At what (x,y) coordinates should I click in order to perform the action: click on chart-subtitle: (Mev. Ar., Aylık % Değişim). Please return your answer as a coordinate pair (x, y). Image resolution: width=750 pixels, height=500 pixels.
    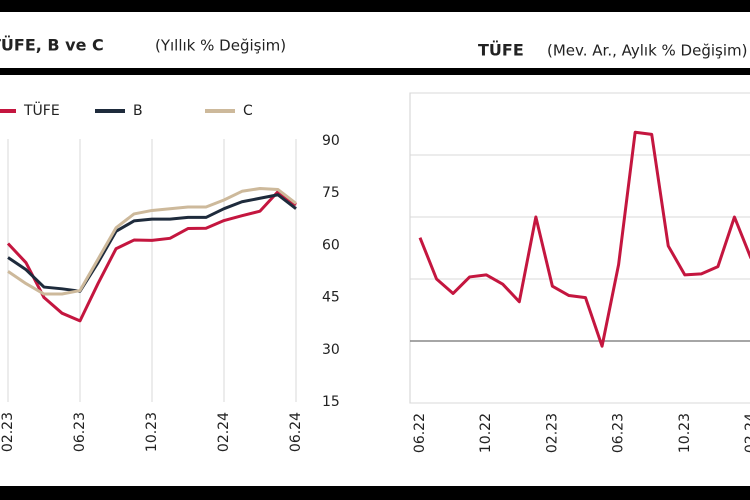
    Looking at the image, I should click on (647, 51).